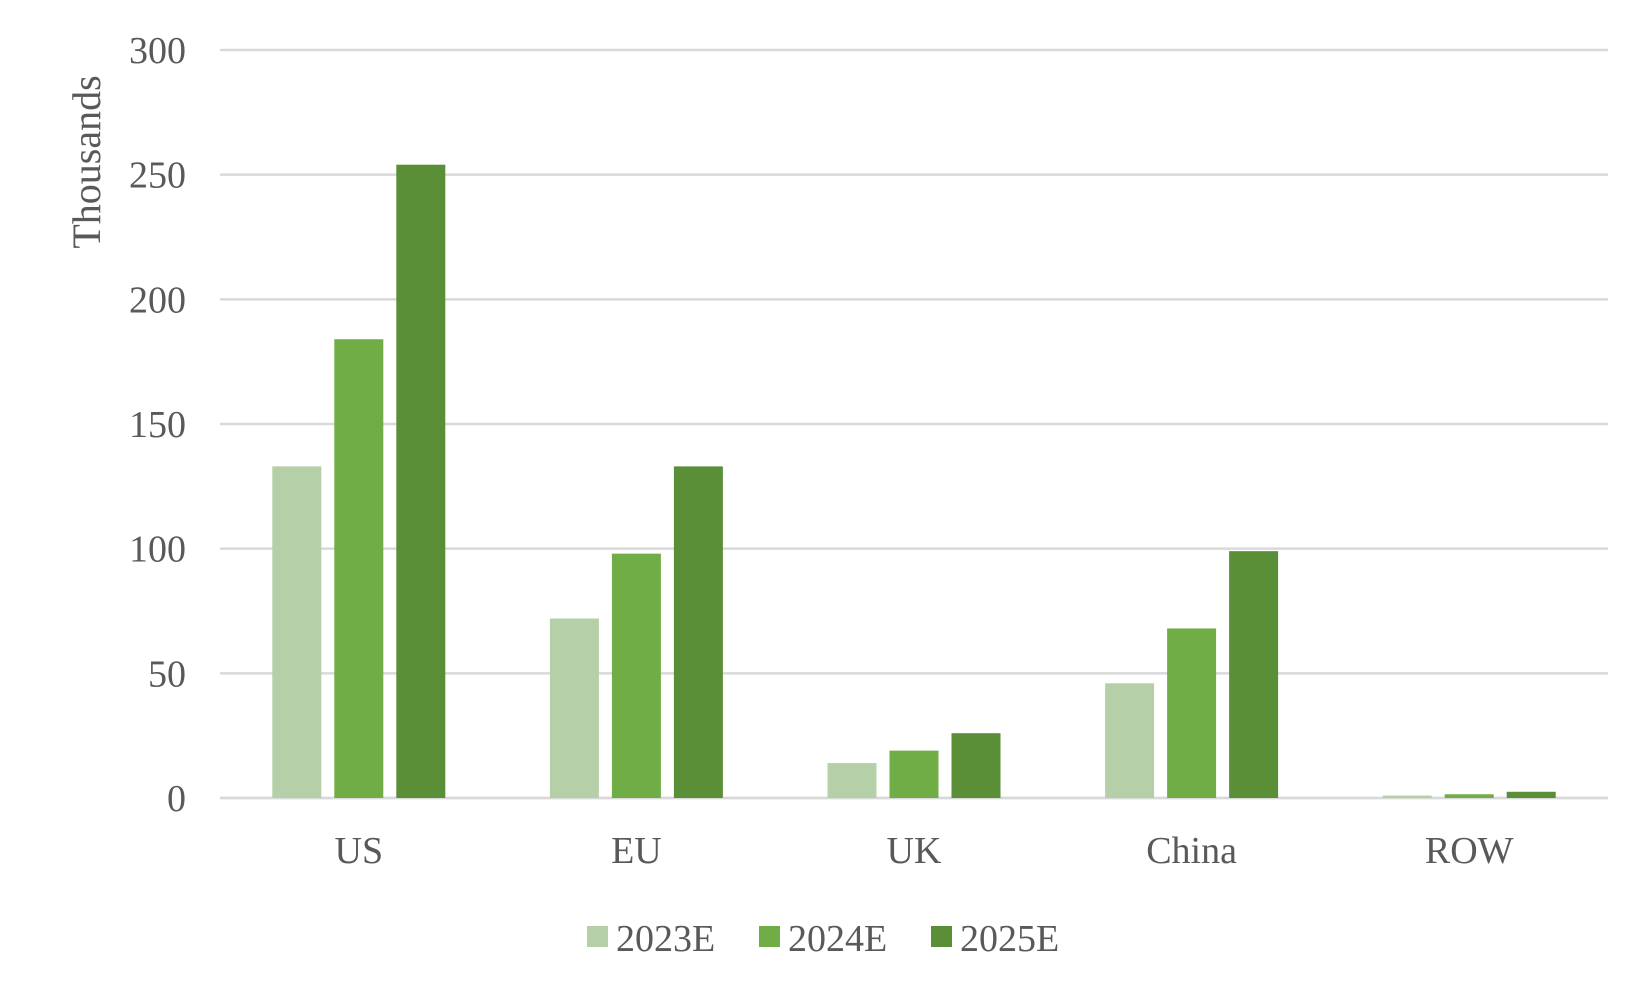 This screenshot has height=994, width=1650. What do you see at coordinates (157, 300) in the screenshot?
I see `y-tick-label: 200` at bounding box center [157, 300].